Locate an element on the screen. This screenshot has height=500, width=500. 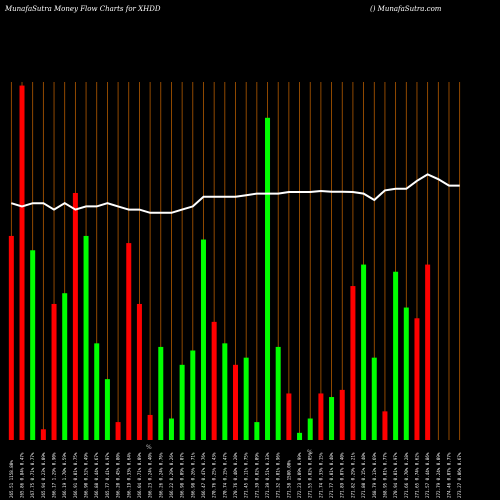
mid-marker-1: % is located at coordinates (149, 447).